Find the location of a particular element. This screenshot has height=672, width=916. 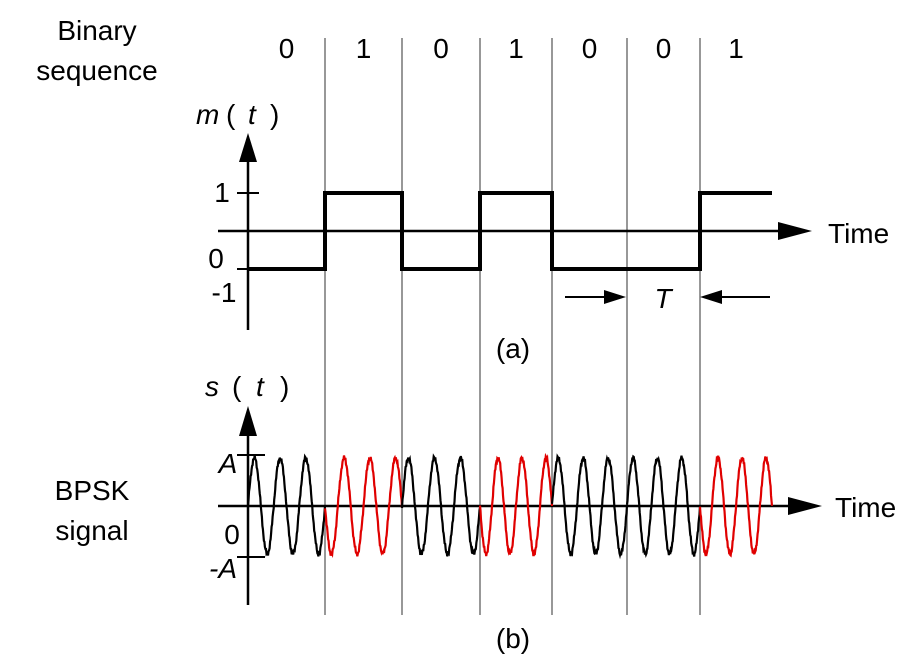

period-arrow-left-head is located at coordinates (615, 297).